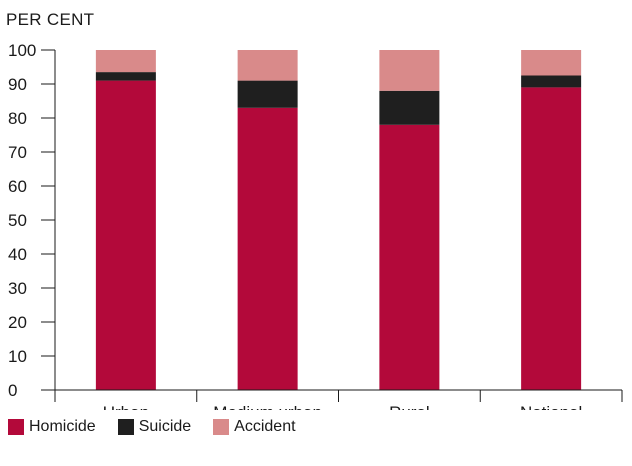 The width and height of the screenshot is (632, 466). What do you see at coordinates (17, 356) in the screenshot?
I see `y-tick-label: 10` at bounding box center [17, 356].